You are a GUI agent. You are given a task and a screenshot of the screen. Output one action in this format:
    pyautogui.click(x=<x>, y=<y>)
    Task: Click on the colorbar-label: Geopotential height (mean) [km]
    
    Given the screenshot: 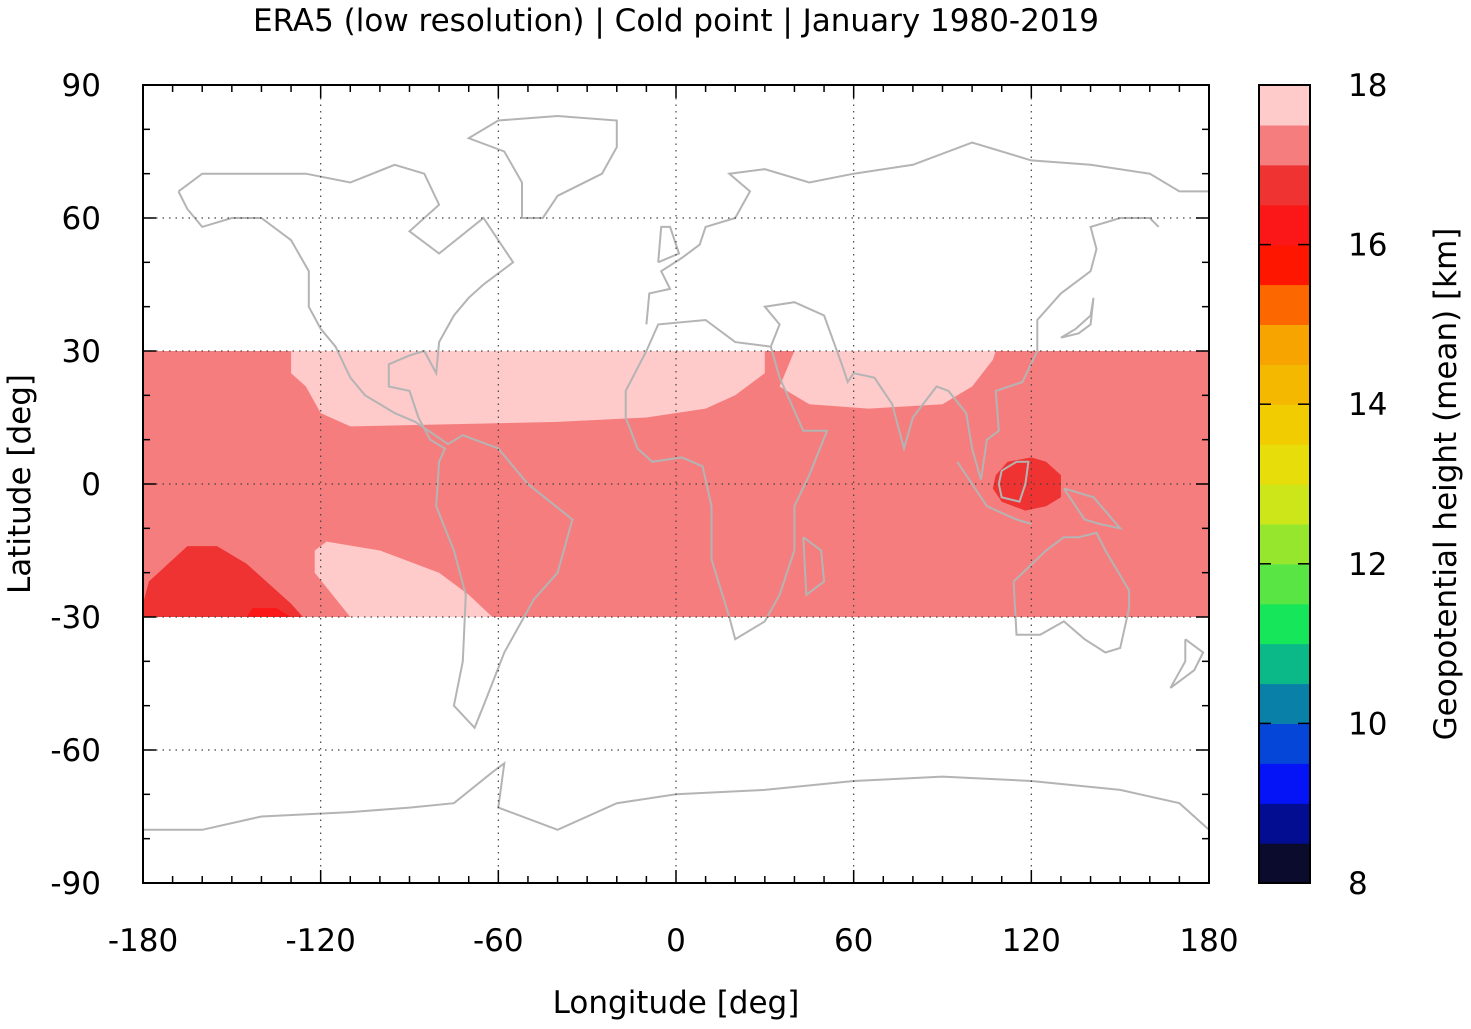 What is the action you would take?
    pyautogui.click(x=1446, y=484)
    